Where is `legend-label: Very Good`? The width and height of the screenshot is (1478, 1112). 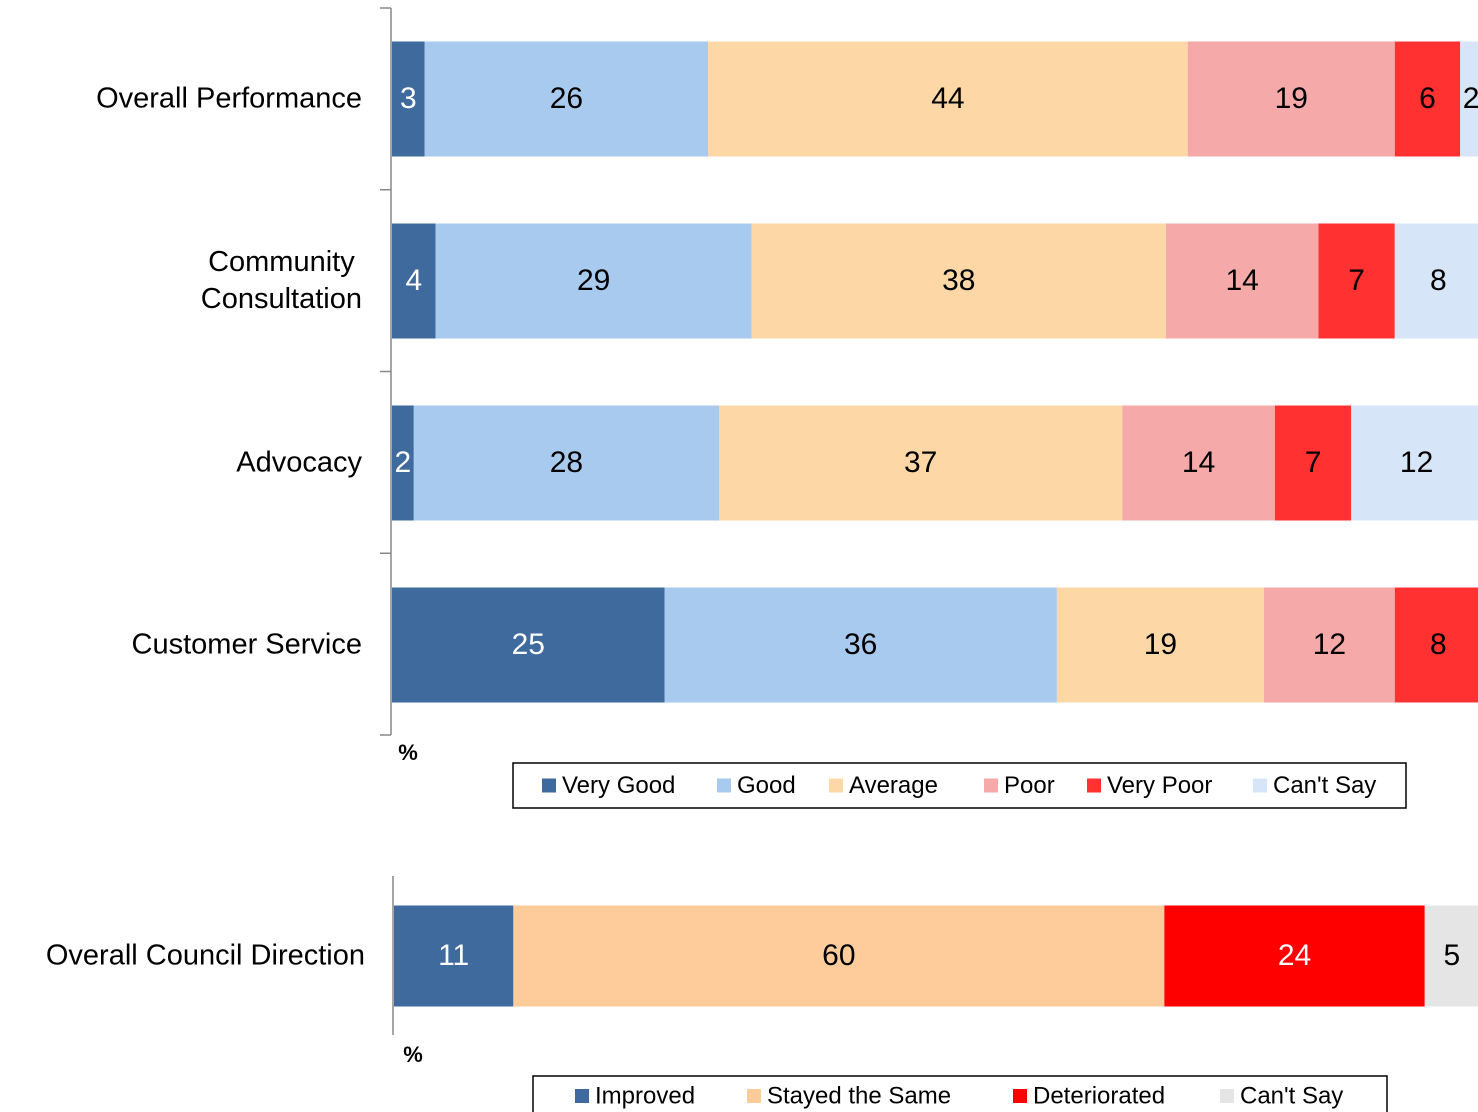 legend-label: Very Good is located at coordinates (618, 785).